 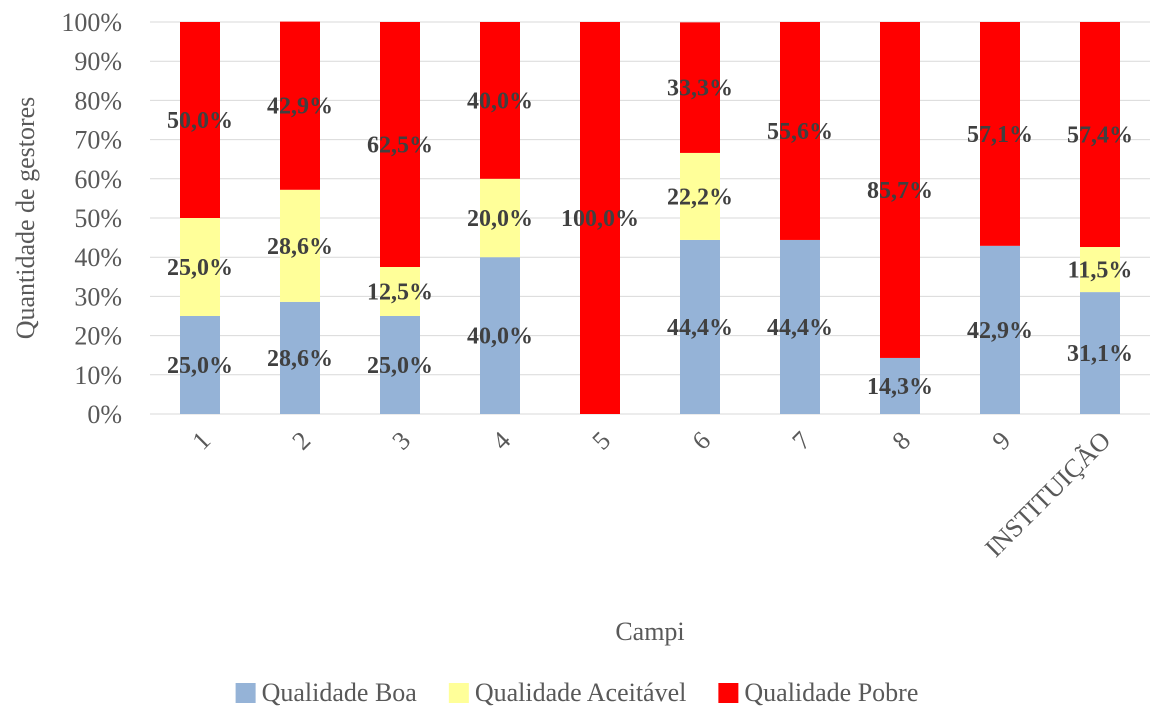 I want to click on data-label: 12,5%, so click(x=400, y=293).